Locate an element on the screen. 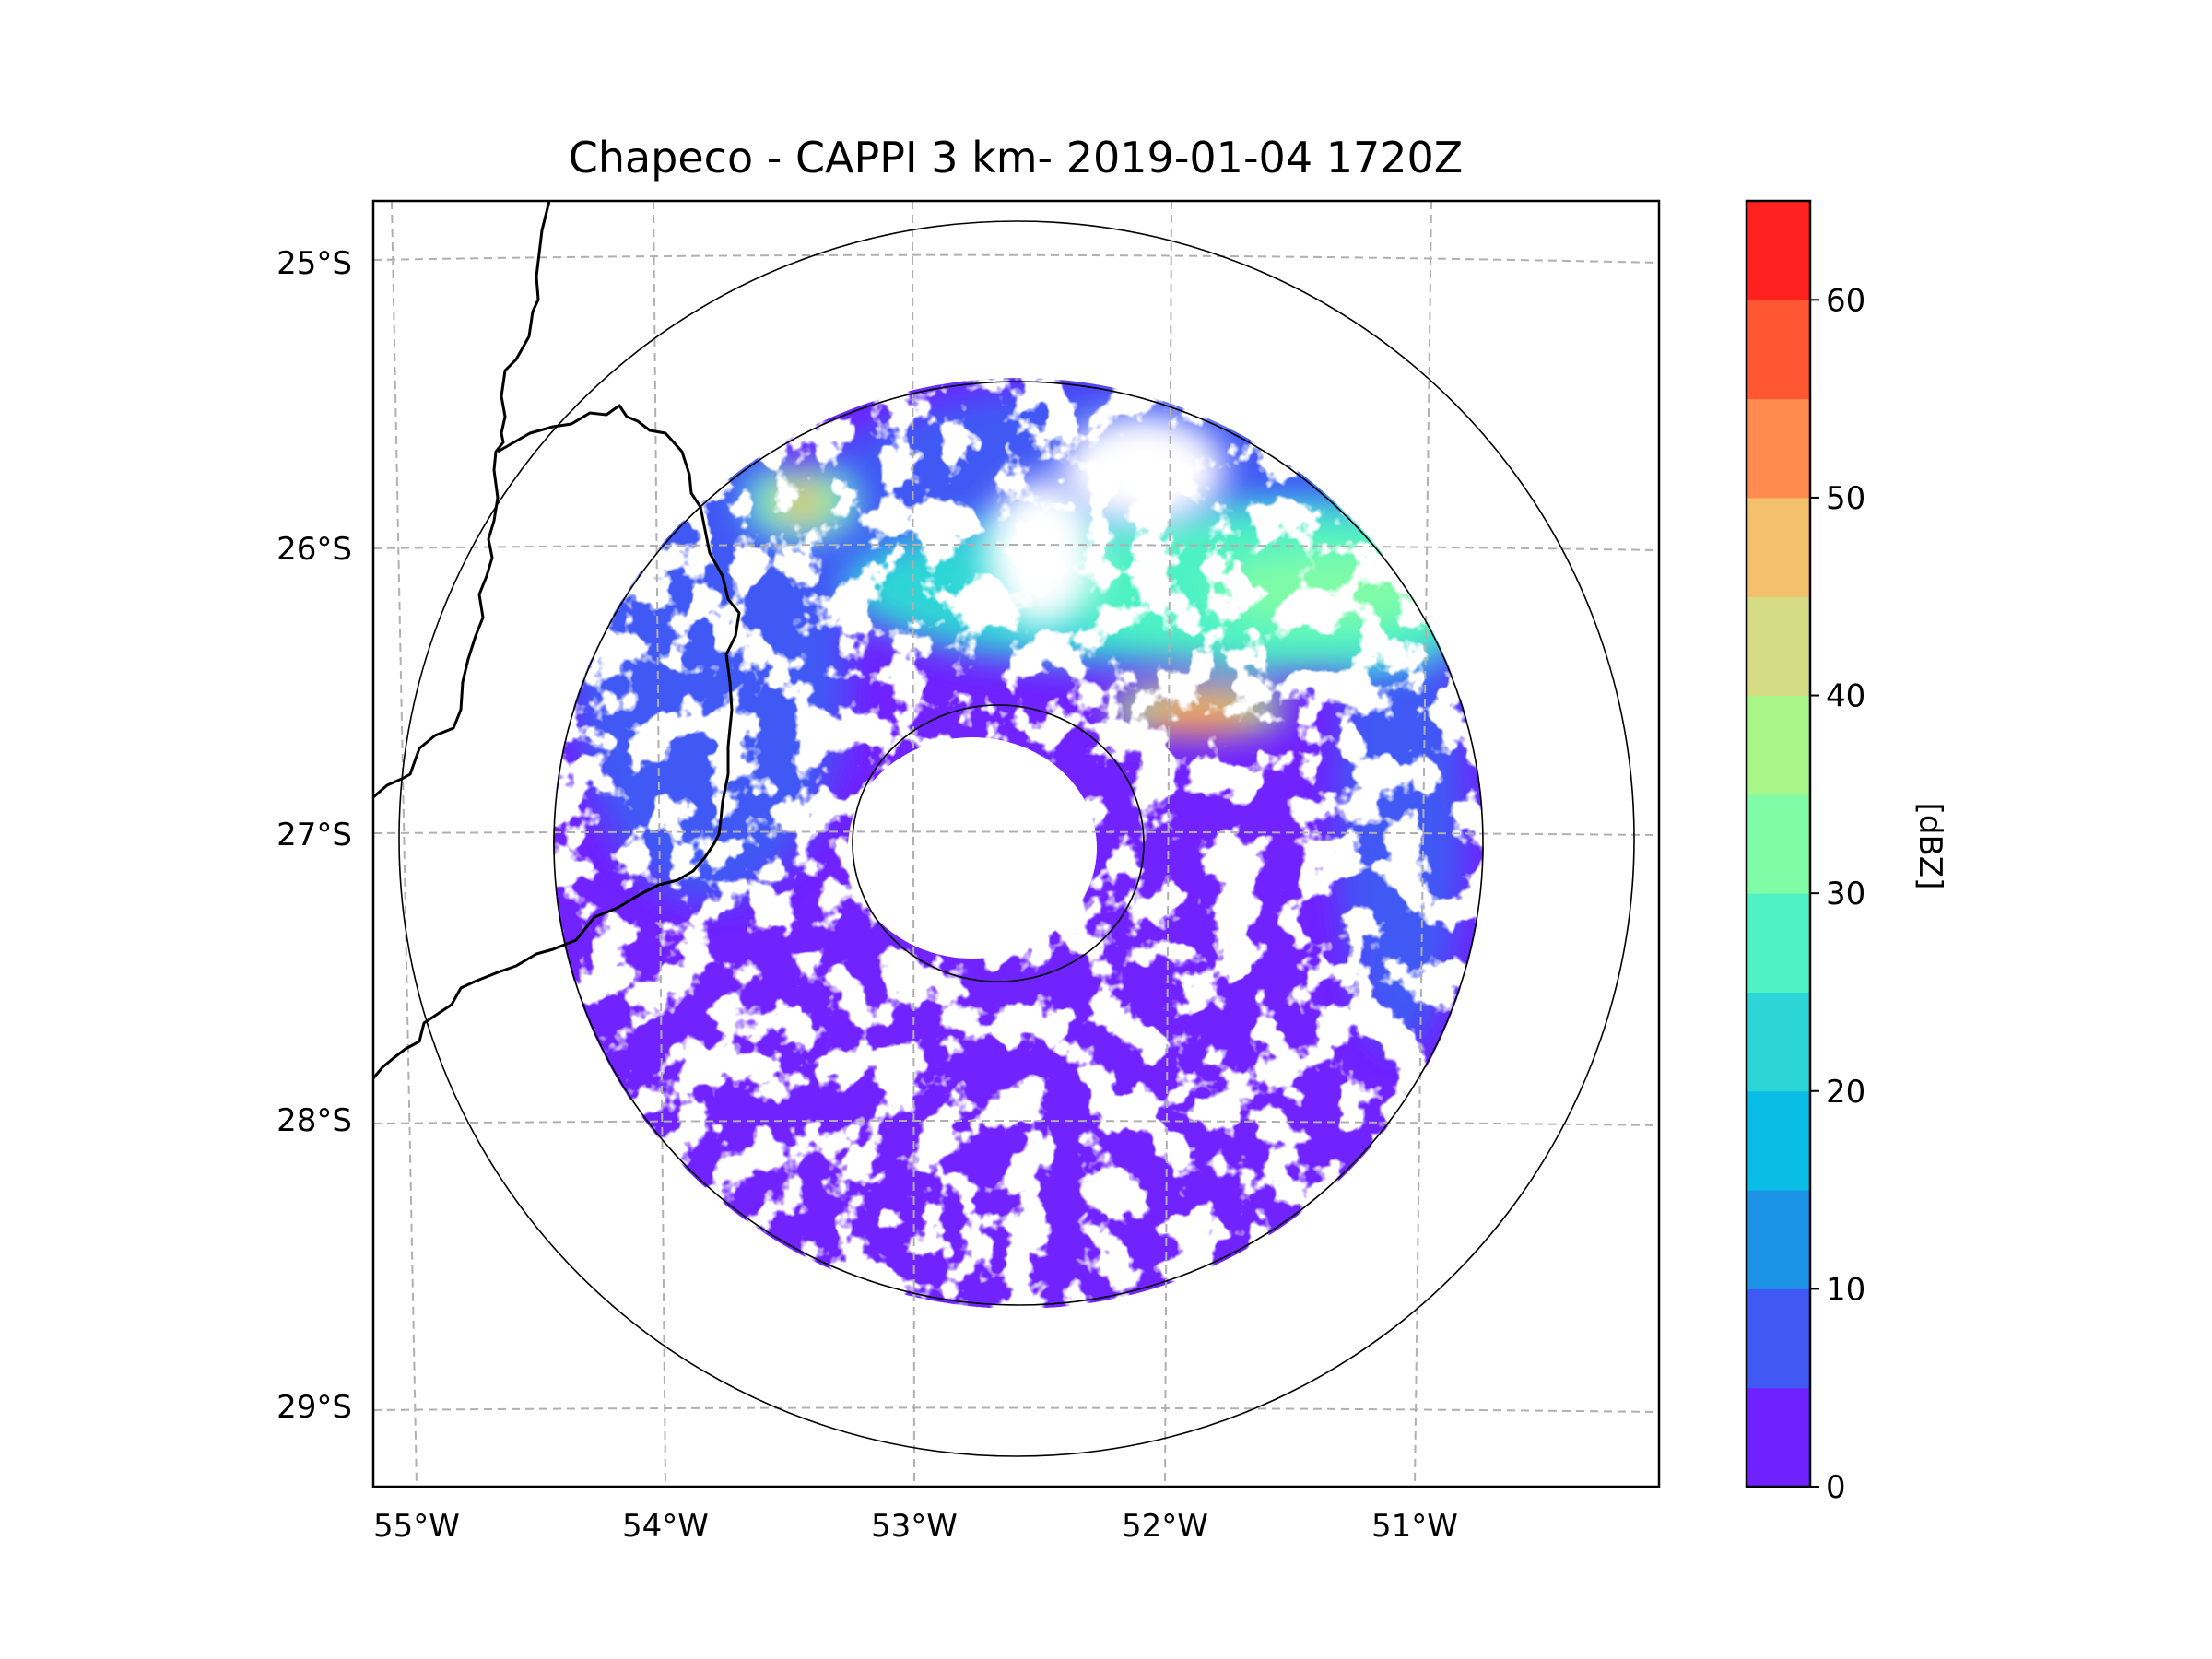 The height and width of the screenshot is (1659, 2212). colorbar-tick-label: 60 is located at coordinates (1845, 300).